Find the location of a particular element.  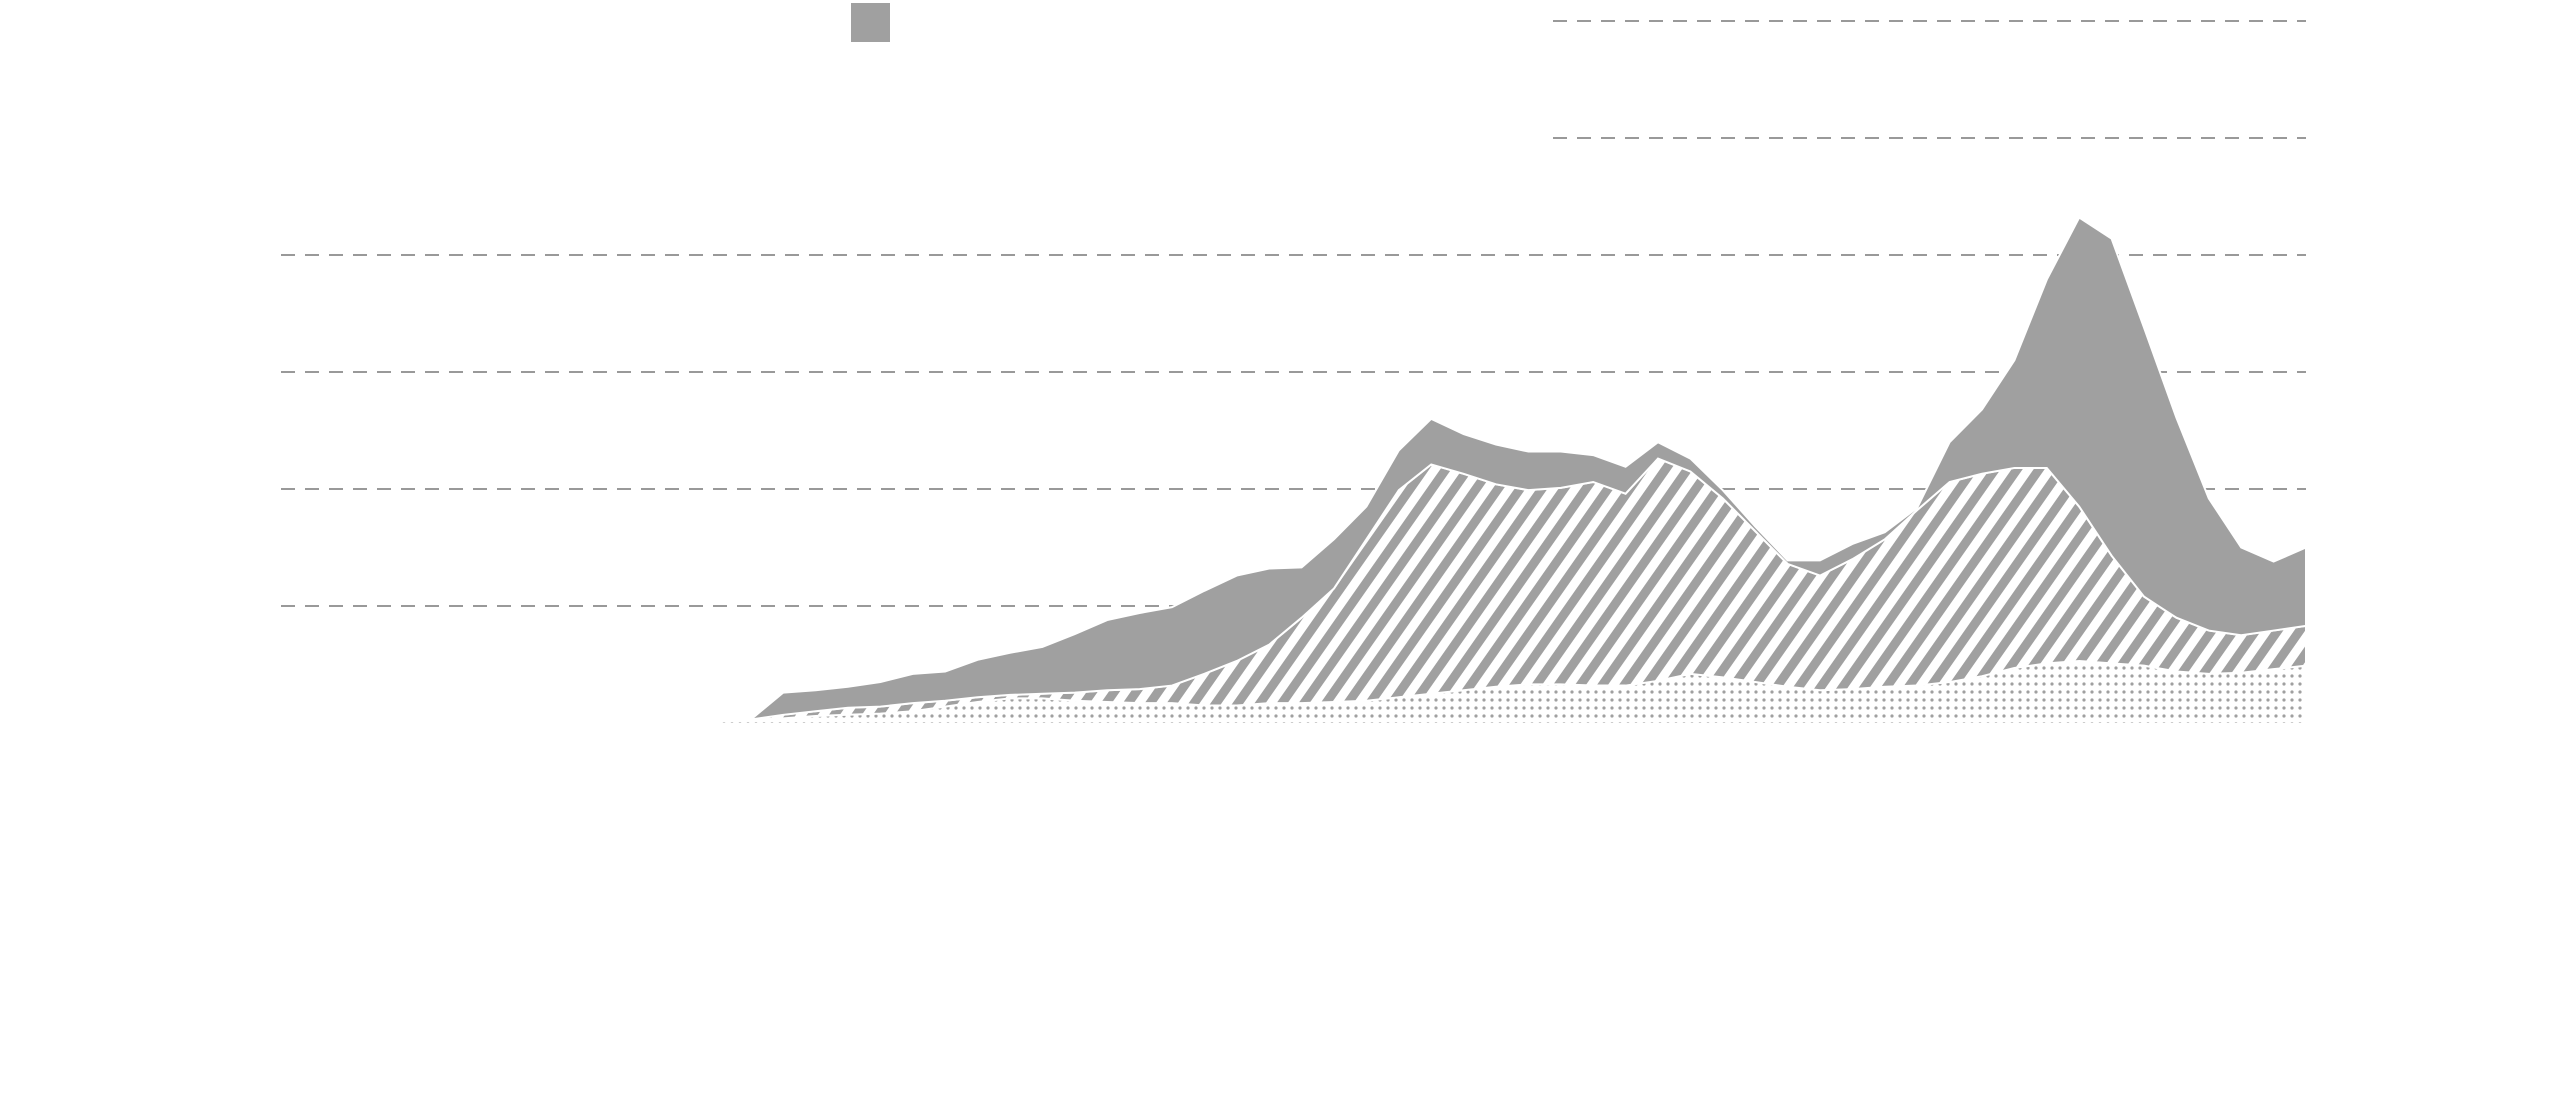

legend-swatch is located at coordinates (870, 22).